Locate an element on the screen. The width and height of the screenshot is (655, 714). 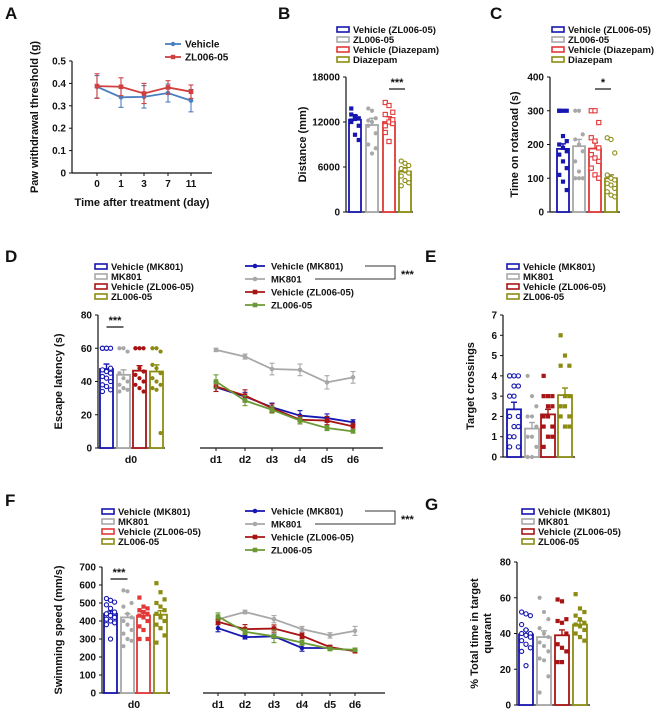
y-axis-title: Escape latency (s) is located at coordinates (59, 381).